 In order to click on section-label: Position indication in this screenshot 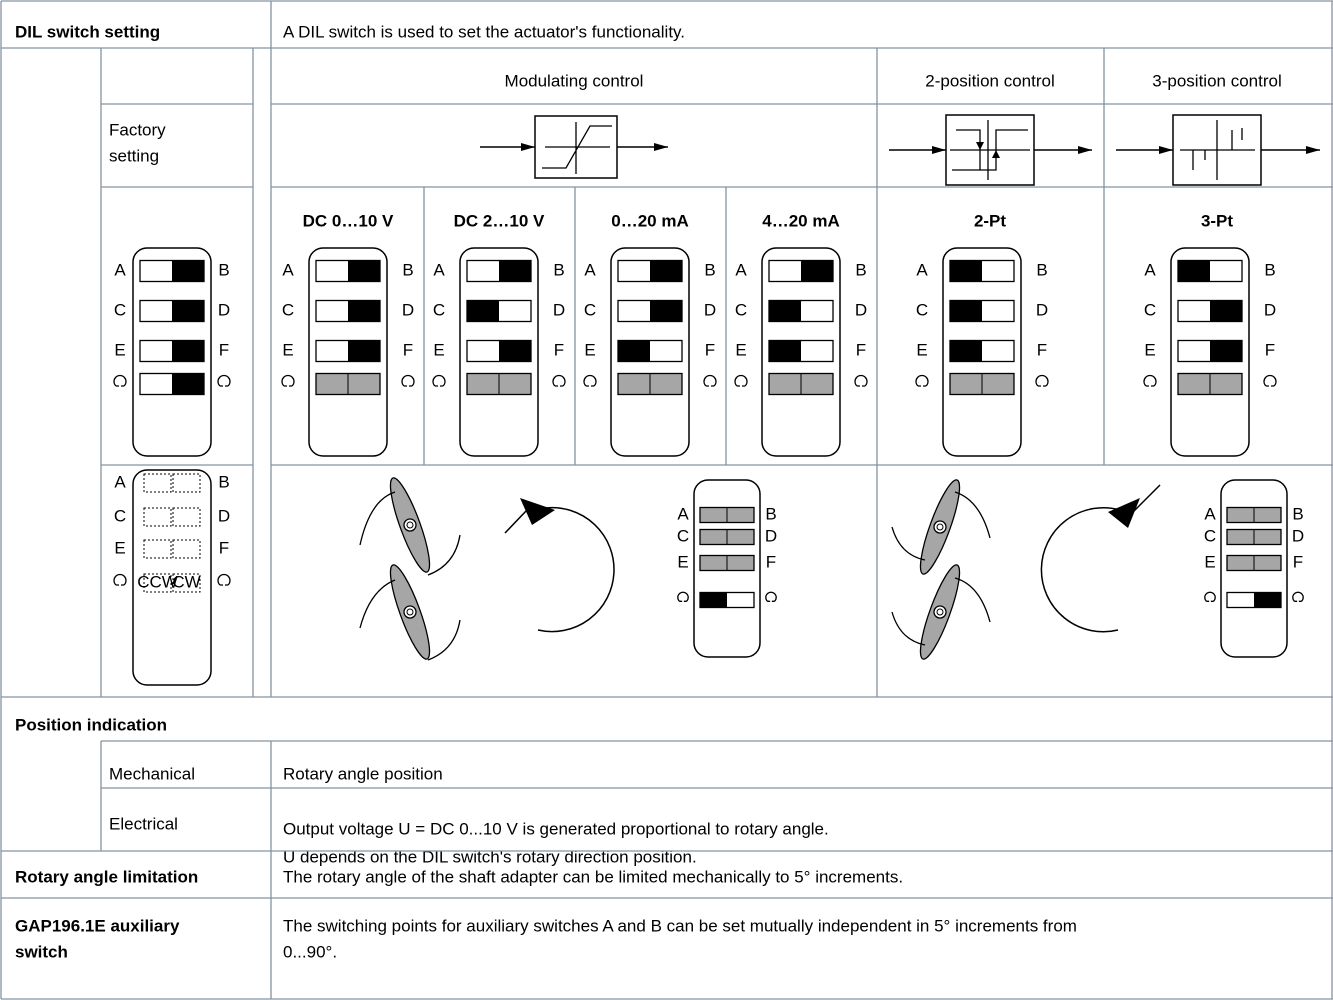, I will do `click(91, 724)`.